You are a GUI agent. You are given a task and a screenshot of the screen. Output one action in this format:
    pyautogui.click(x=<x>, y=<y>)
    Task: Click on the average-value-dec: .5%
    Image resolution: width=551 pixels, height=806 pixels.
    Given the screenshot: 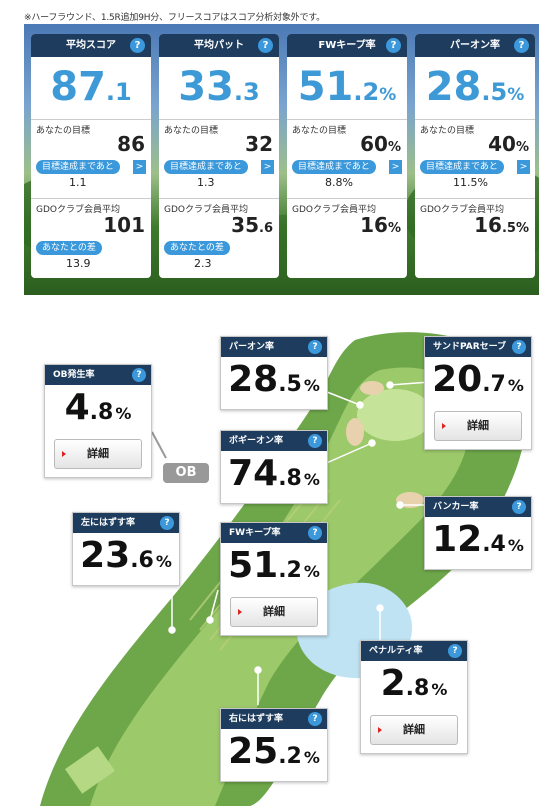 What is the action you would take?
    pyautogui.click(x=515, y=228)
    